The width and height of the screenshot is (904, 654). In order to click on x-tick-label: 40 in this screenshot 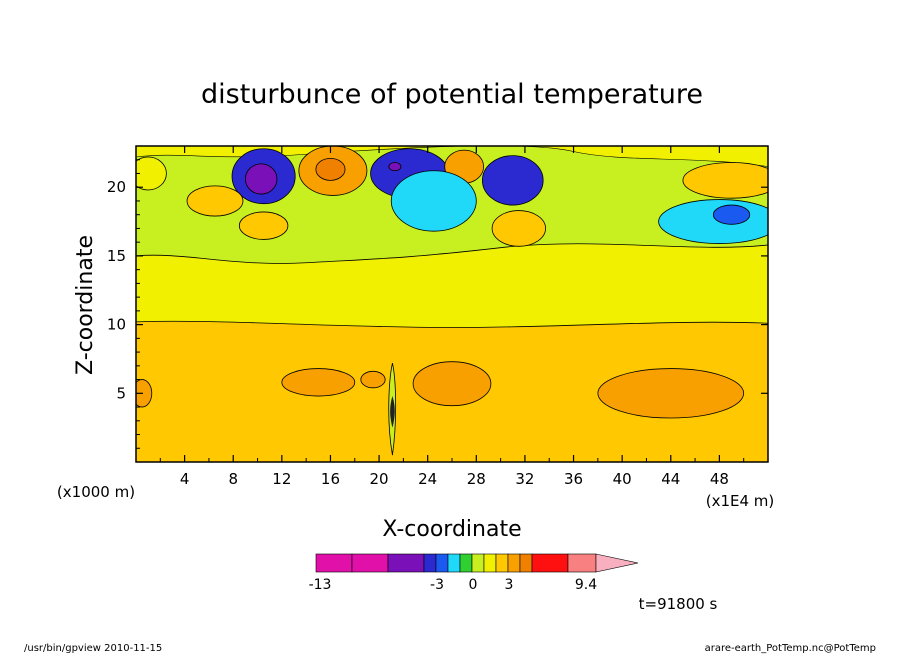, I will do `click(622, 479)`.